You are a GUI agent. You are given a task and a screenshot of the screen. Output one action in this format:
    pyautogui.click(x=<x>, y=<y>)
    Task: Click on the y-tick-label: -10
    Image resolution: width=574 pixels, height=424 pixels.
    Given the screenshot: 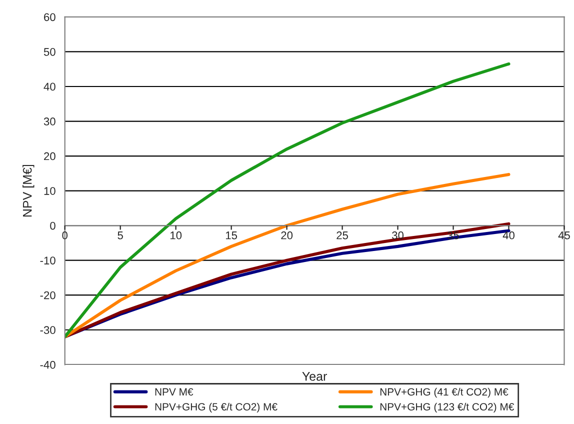 What is the action you would take?
    pyautogui.click(x=48, y=260)
    